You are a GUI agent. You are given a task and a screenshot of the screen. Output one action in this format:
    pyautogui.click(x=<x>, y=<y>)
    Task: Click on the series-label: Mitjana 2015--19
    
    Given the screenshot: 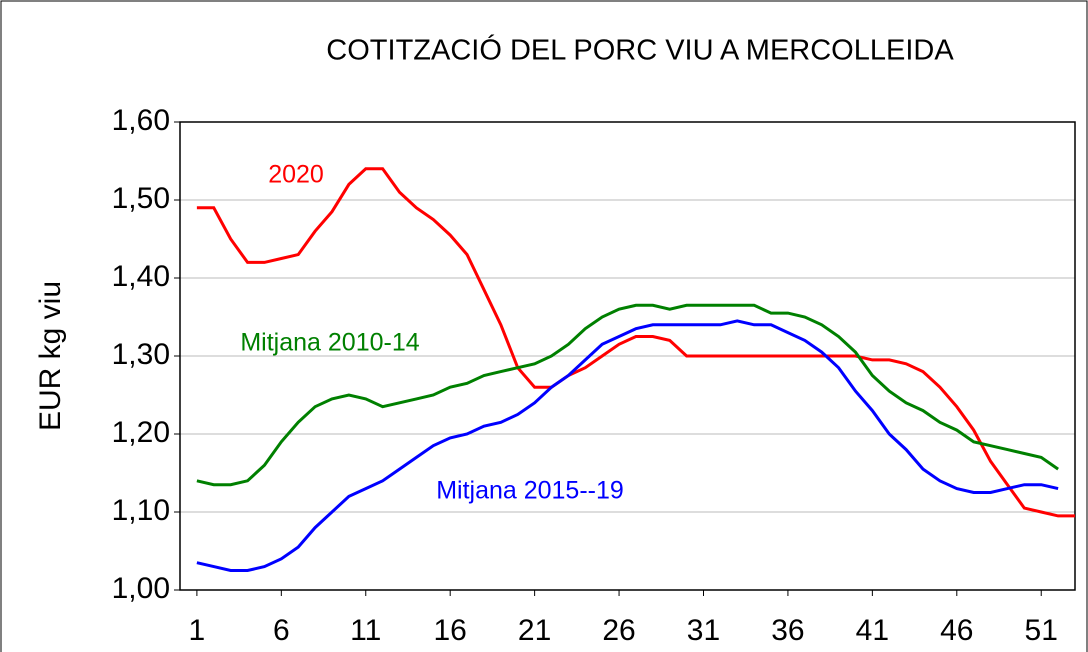 What is the action you would take?
    pyautogui.click(x=530, y=491)
    